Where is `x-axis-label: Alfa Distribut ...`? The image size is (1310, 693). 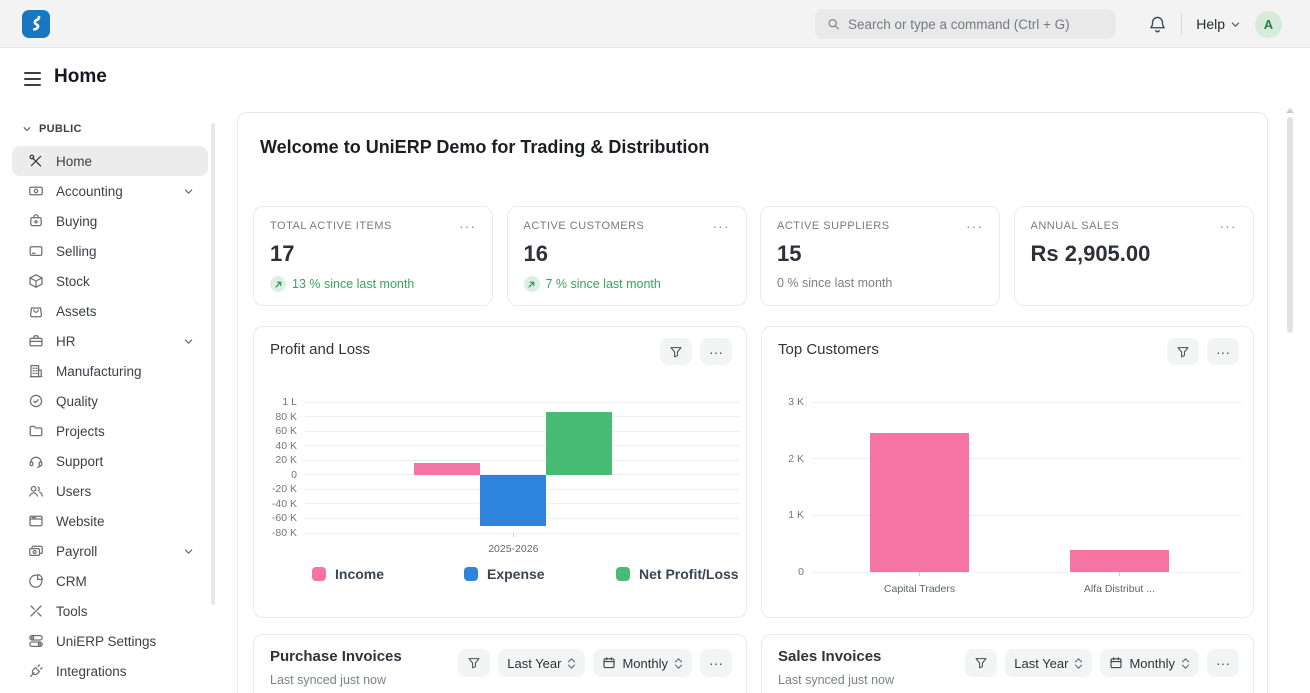
x-axis-label: Alfa Distribut ... is located at coordinates (1119, 589).